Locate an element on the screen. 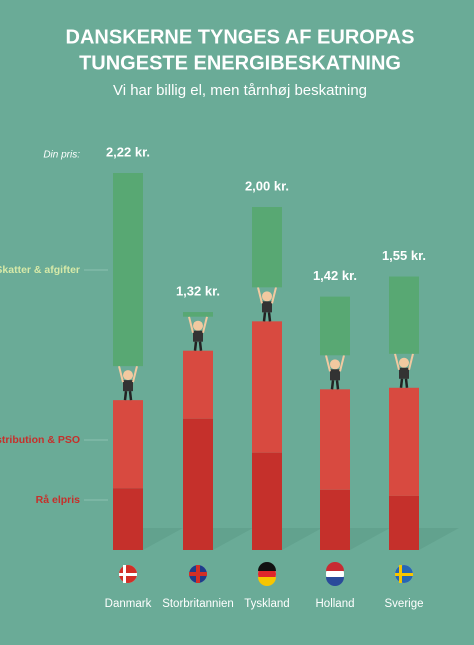  total-label: 1,42 kr. is located at coordinates (335, 275).